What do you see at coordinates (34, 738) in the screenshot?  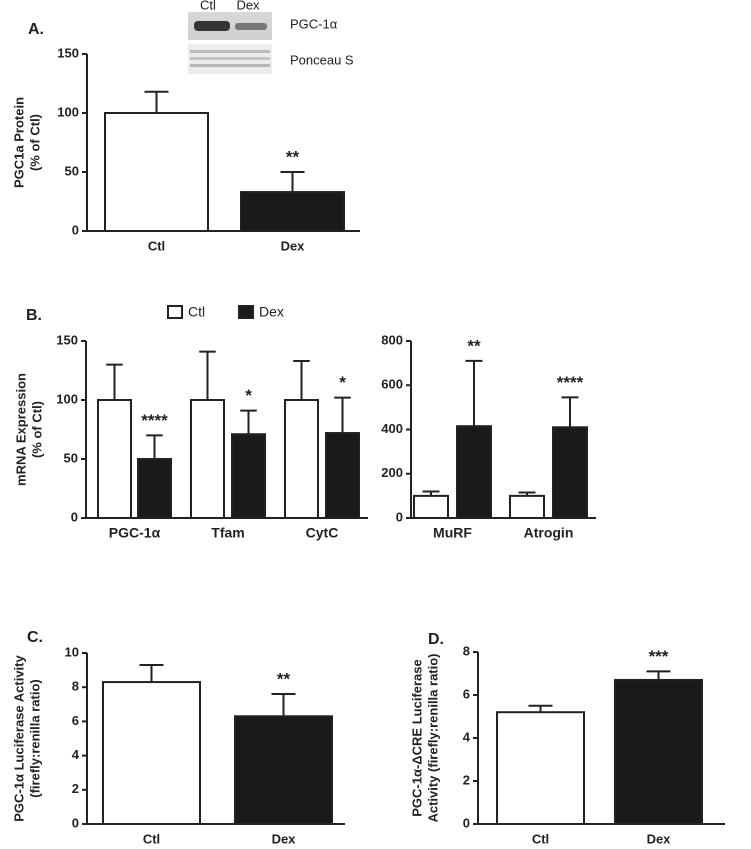 I see `y-axis-label: (firefly:renilla ratio)` at bounding box center [34, 738].